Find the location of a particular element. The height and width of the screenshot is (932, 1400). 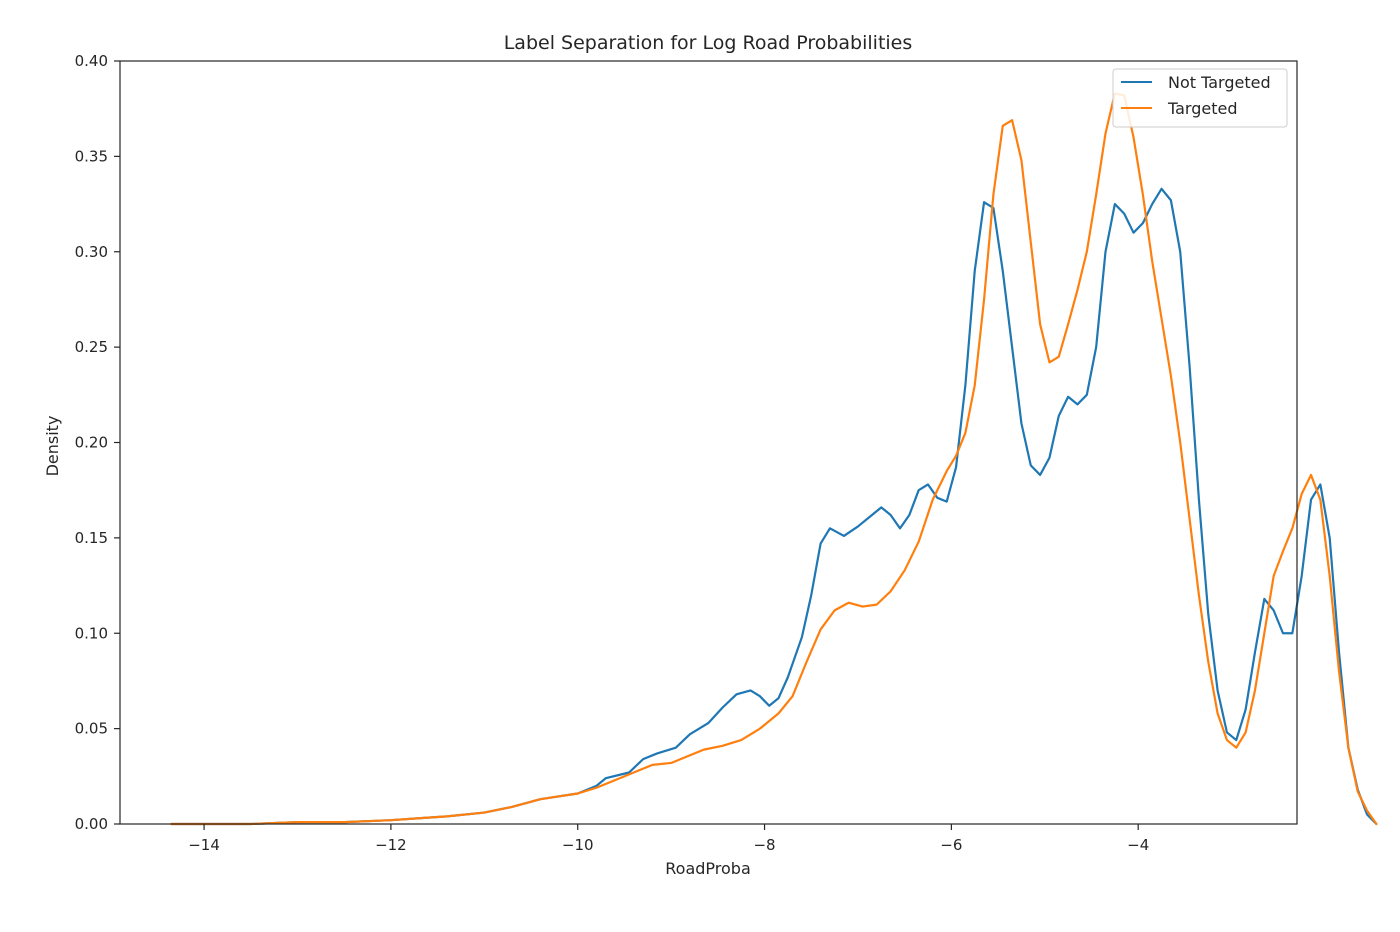

x-tick-label: −6 is located at coordinates (951, 845).